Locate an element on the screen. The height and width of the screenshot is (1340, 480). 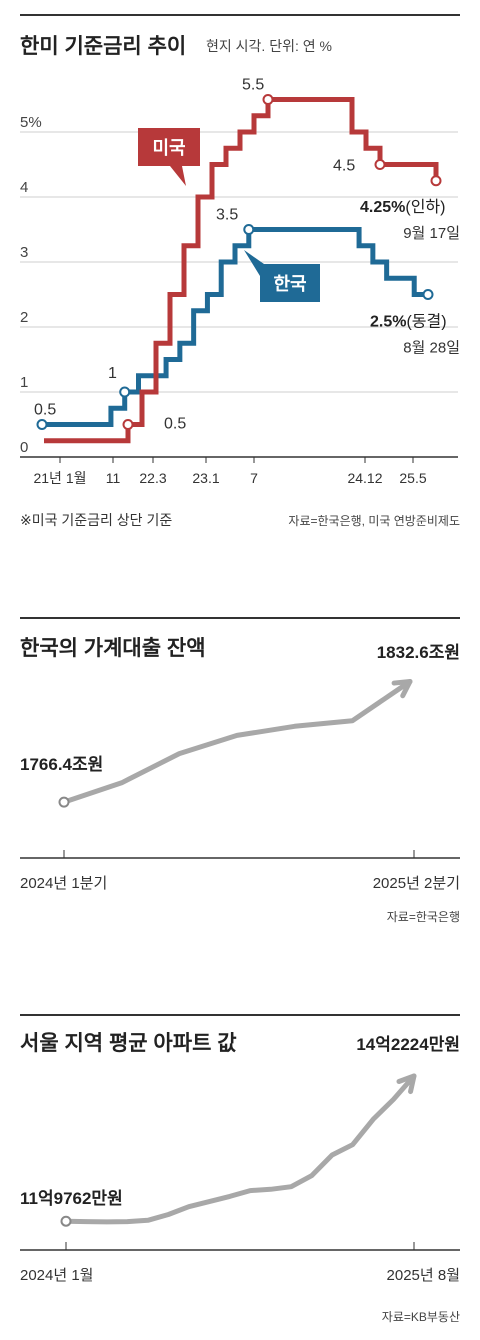
kr-legend-label: 한국 is located at coordinates (289, 284).